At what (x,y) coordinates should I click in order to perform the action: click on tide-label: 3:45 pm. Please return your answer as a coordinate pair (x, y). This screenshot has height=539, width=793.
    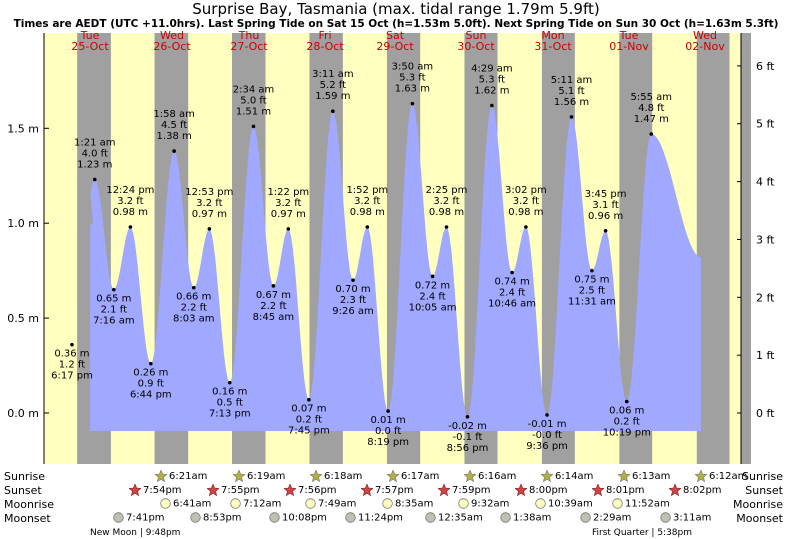
    Looking at the image, I should click on (606, 194).